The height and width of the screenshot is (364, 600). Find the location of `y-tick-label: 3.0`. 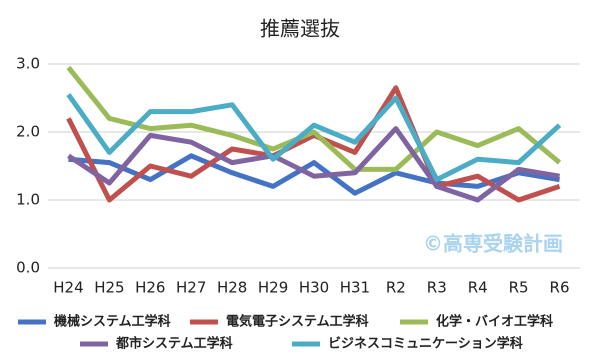

y-tick-label: 3.0 is located at coordinates (28, 64).